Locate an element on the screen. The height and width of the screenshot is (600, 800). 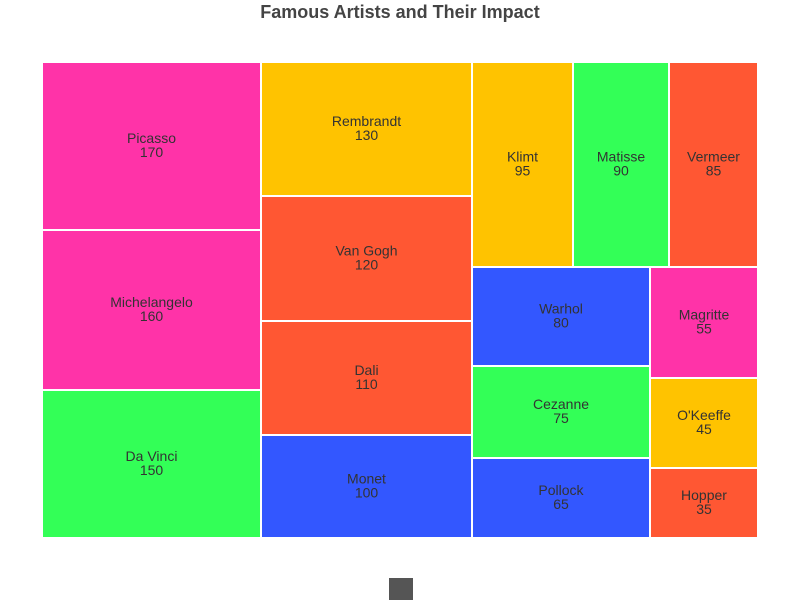
treemap-cell-rembrandt is located at coordinates (366, 129).